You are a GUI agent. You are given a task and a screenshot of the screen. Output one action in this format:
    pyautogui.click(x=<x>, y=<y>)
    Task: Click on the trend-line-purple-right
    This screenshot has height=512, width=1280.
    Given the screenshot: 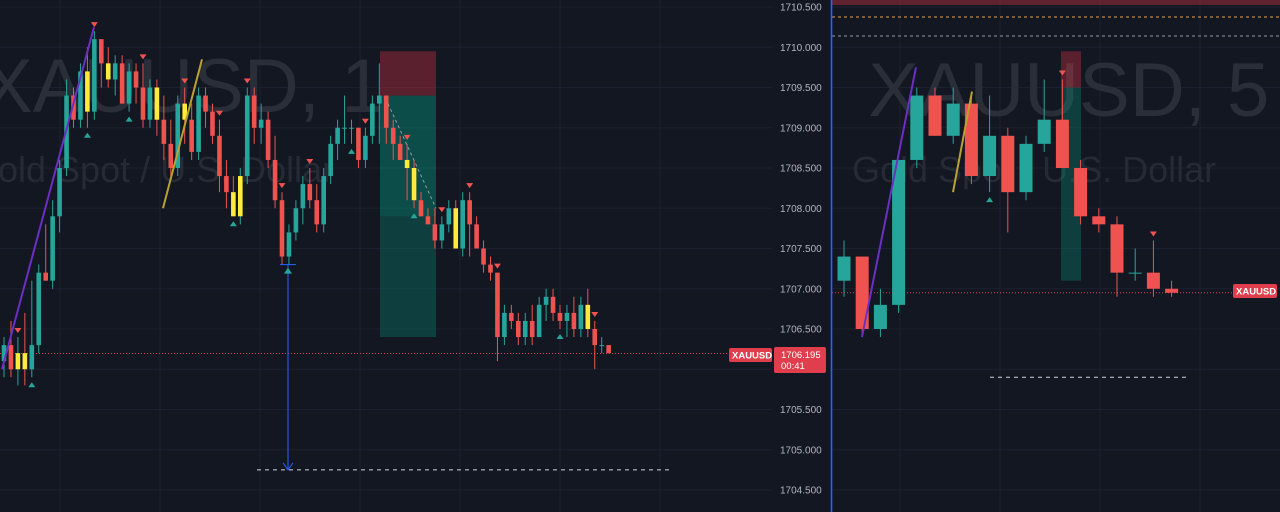 What is the action you would take?
    pyautogui.click(x=889, y=202)
    